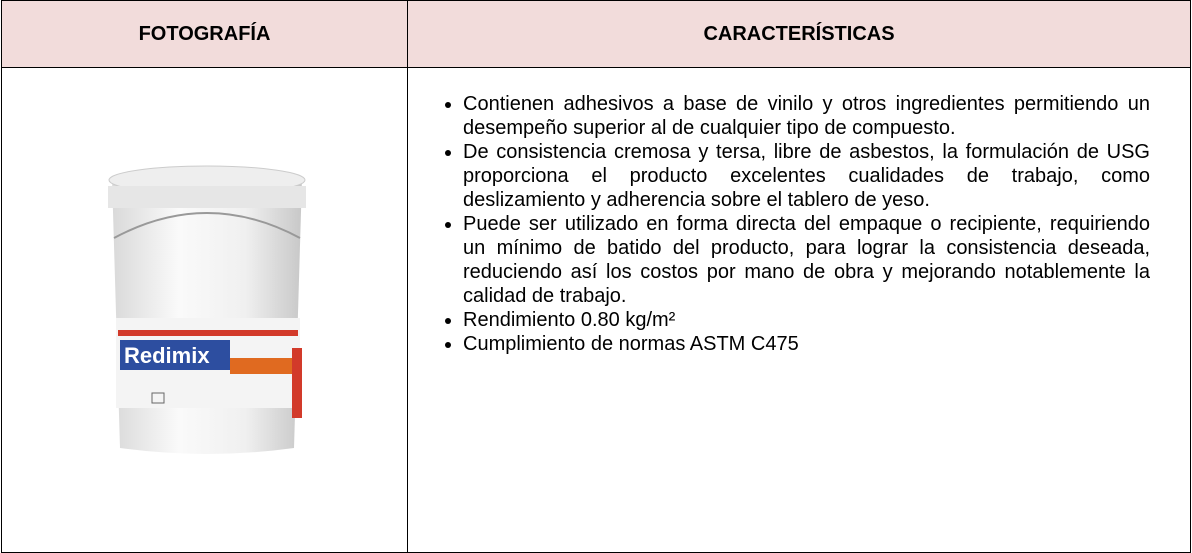 The width and height of the screenshot is (1192, 553). I want to click on header-cell: CARACTERÍSTICAS, so click(799, 34).